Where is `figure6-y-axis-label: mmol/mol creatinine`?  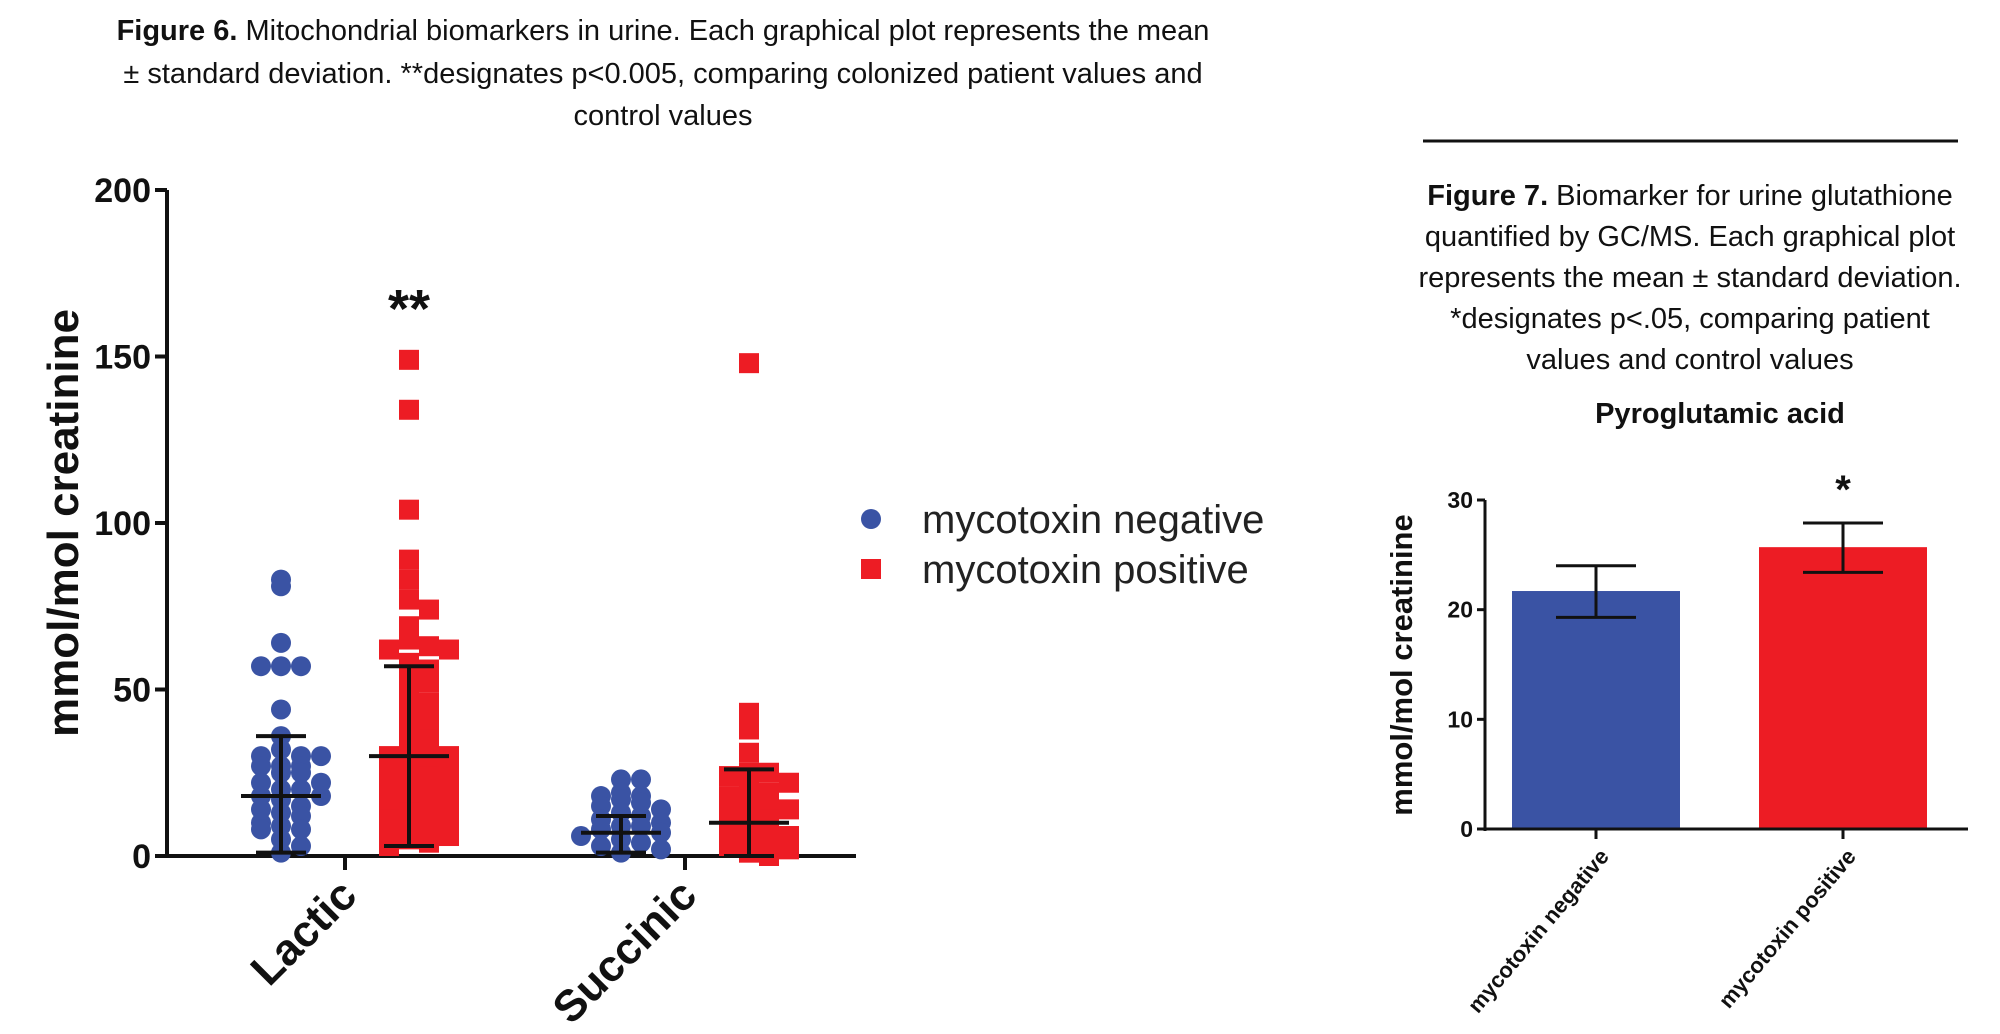 figure6-y-axis-label: mmol/mol creatinine is located at coordinates (63, 523).